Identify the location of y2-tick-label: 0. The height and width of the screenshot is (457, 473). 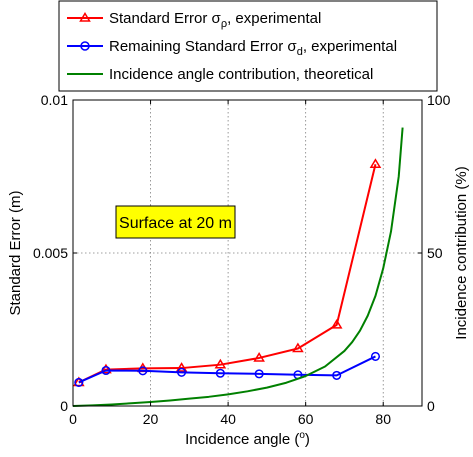
(431, 406).